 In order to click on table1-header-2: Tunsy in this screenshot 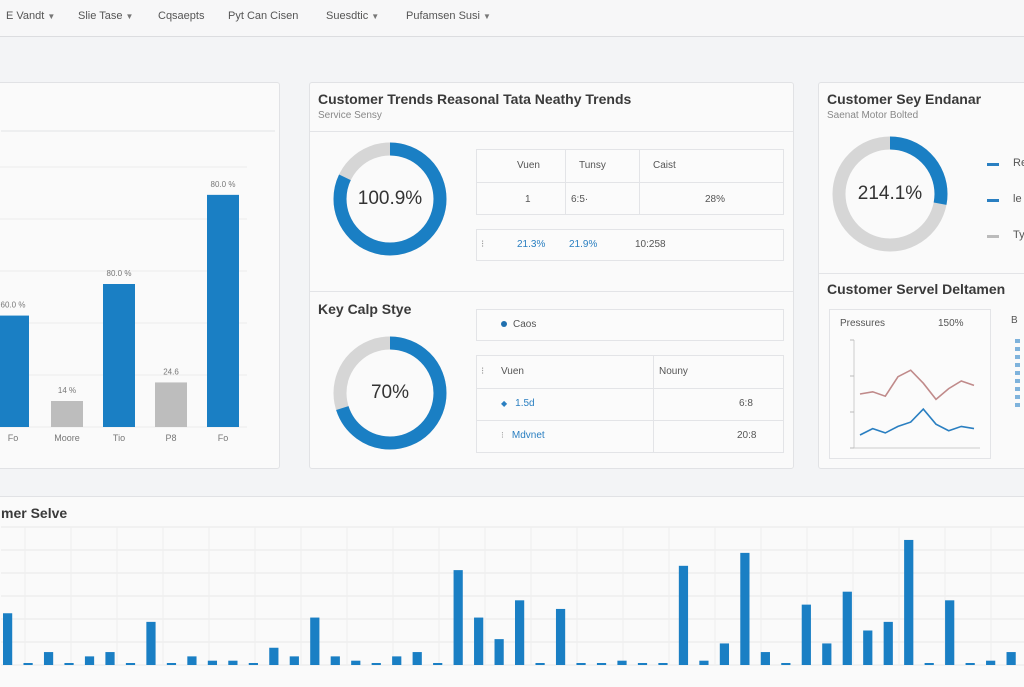, I will do `click(592, 165)`.